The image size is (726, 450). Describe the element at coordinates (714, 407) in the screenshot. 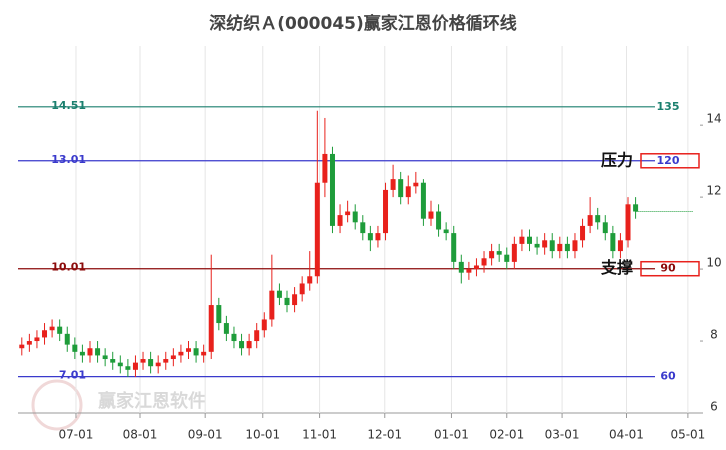

I see `y-tick-label: 6` at that location.